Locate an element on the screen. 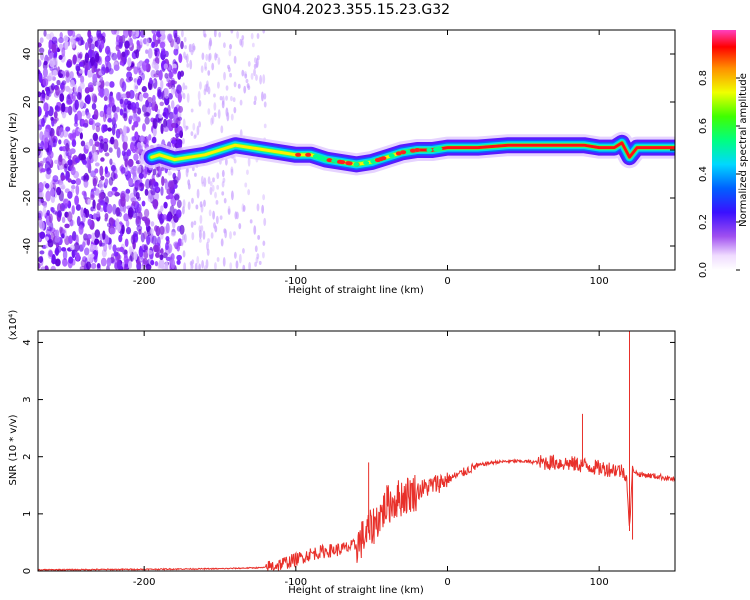  snr-xlabel: Height of straight line (km) is located at coordinates (356, 590).